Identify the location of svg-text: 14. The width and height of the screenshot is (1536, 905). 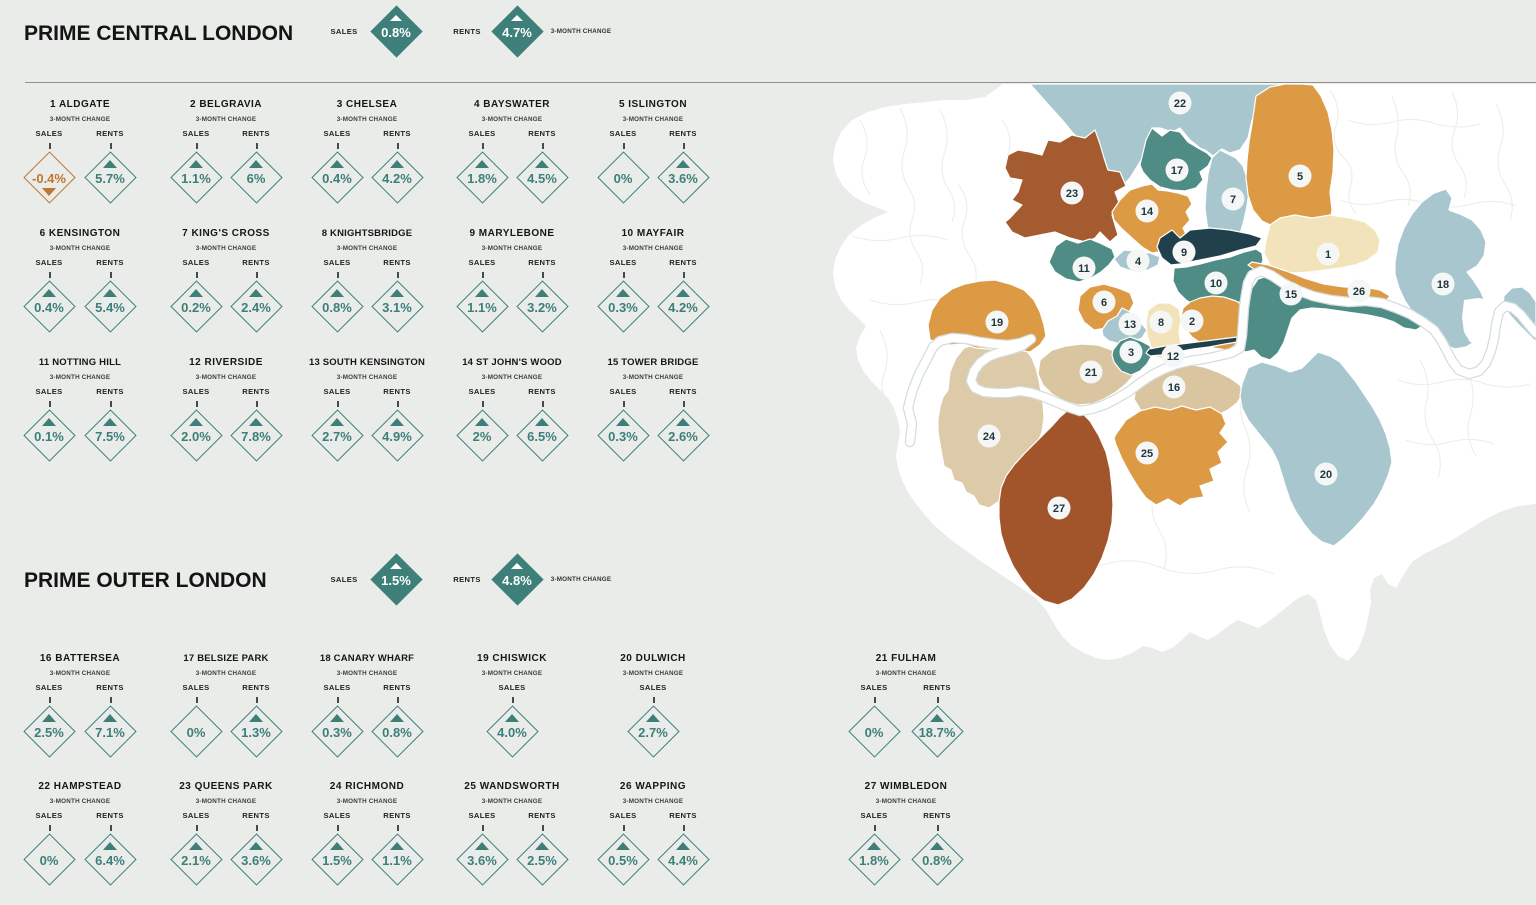
(1147, 212).